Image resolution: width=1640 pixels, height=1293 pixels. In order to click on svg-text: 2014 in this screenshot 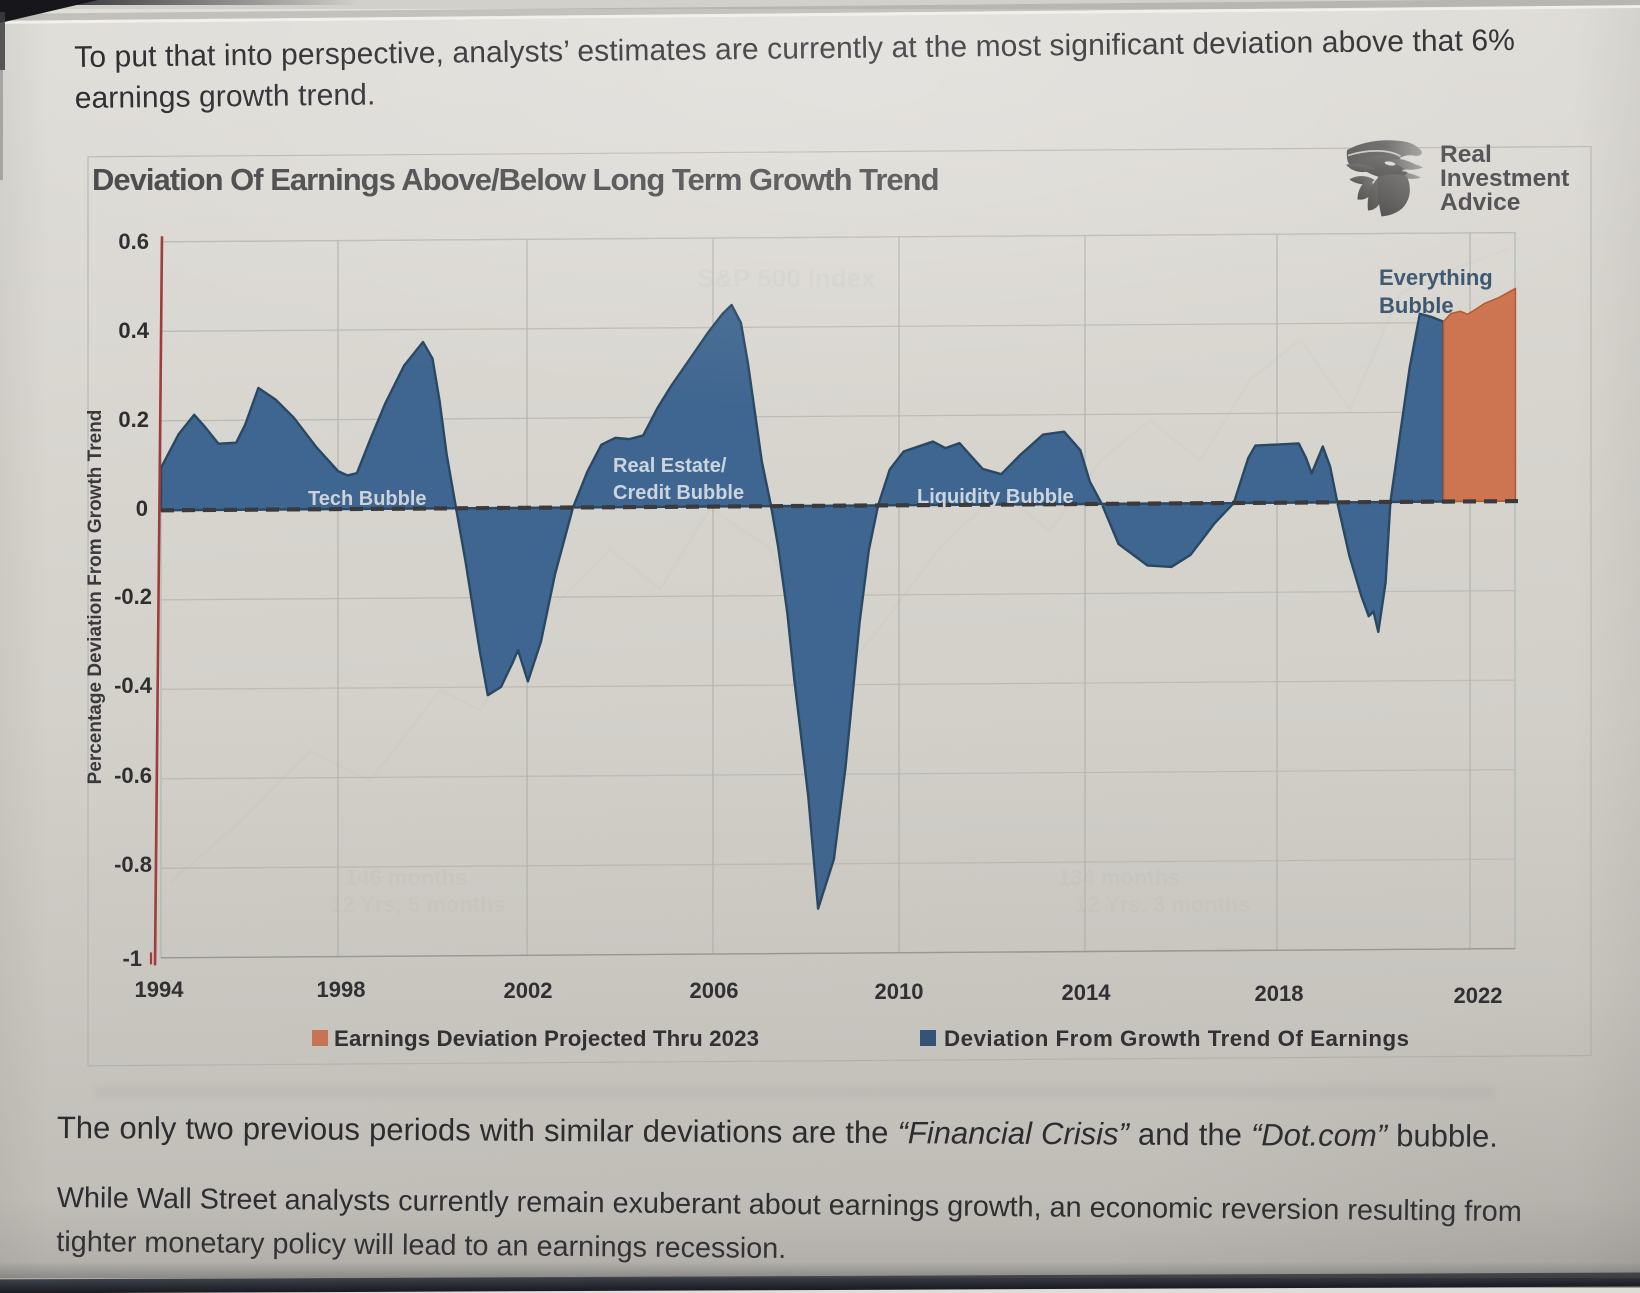, I will do `click(1087, 992)`.